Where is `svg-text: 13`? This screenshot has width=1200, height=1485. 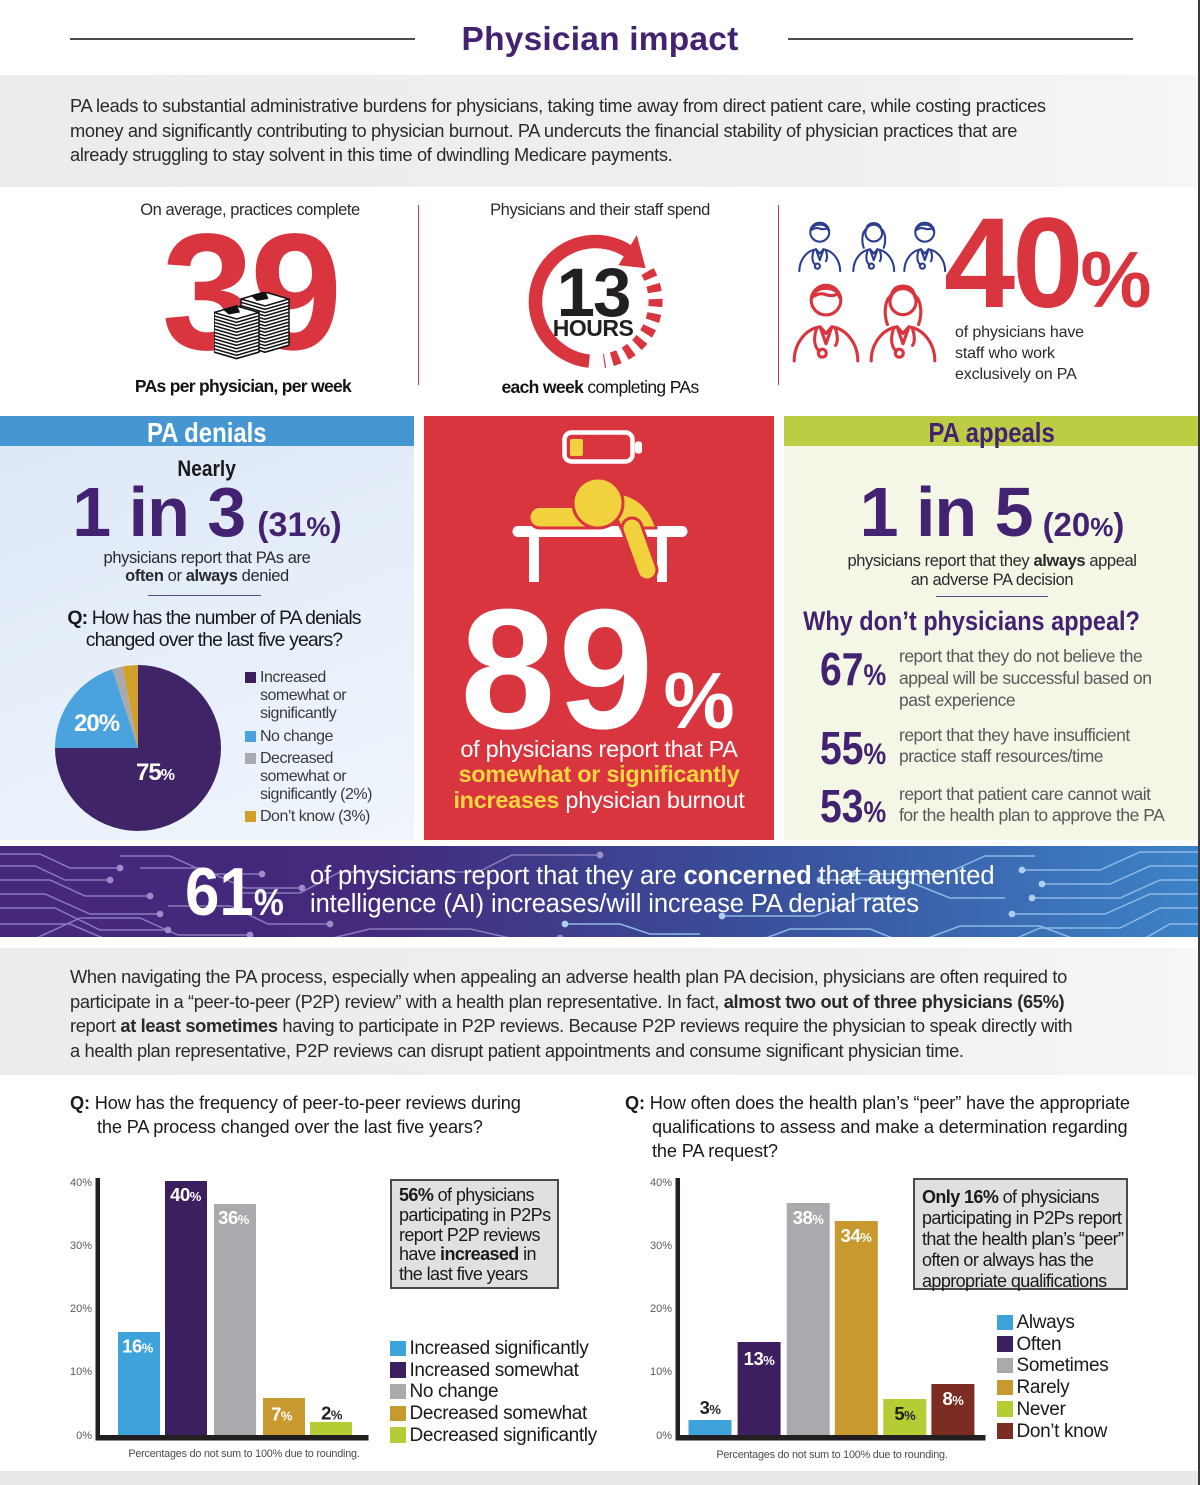
svg-text: 13 is located at coordinates (593, 292).